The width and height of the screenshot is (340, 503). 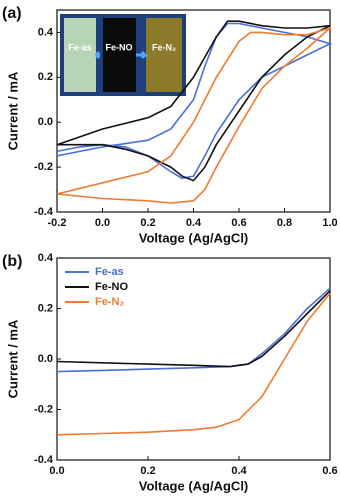 I want to click on data-line, so click(x=193, y=329).